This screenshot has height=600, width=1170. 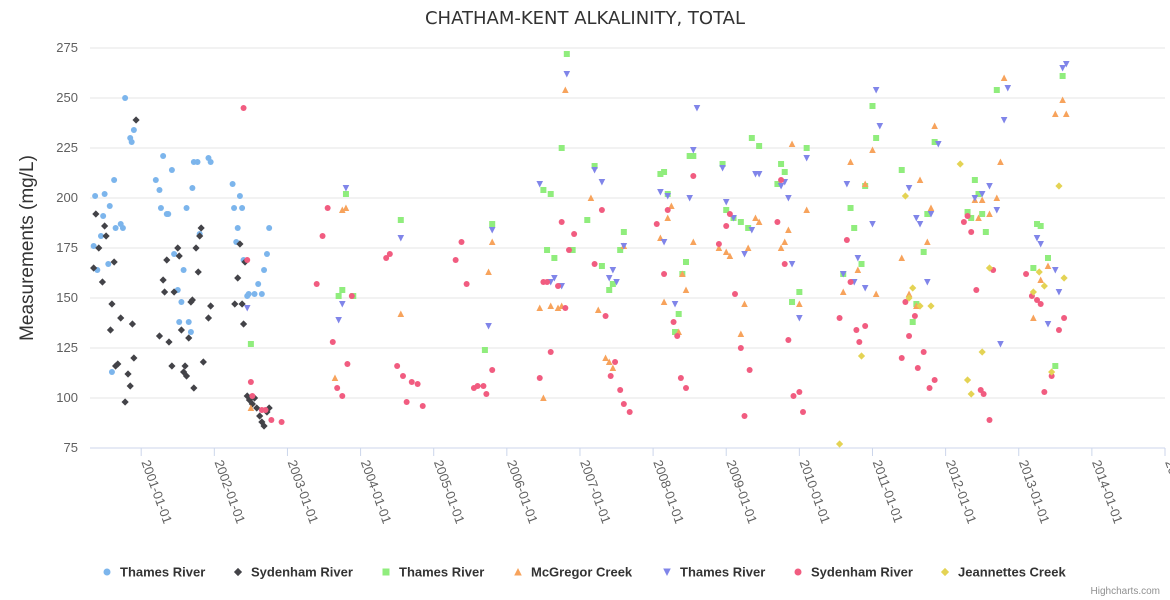 I want to click on legend-label: McGregor Creek, so click(x=582, y=572).